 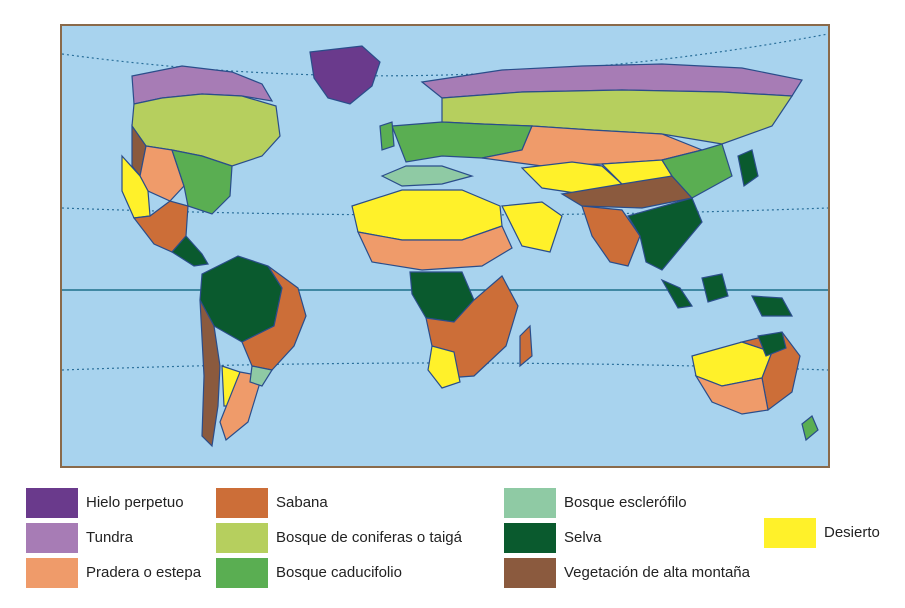 I want to click on north-america, so click(x=201, y=166).